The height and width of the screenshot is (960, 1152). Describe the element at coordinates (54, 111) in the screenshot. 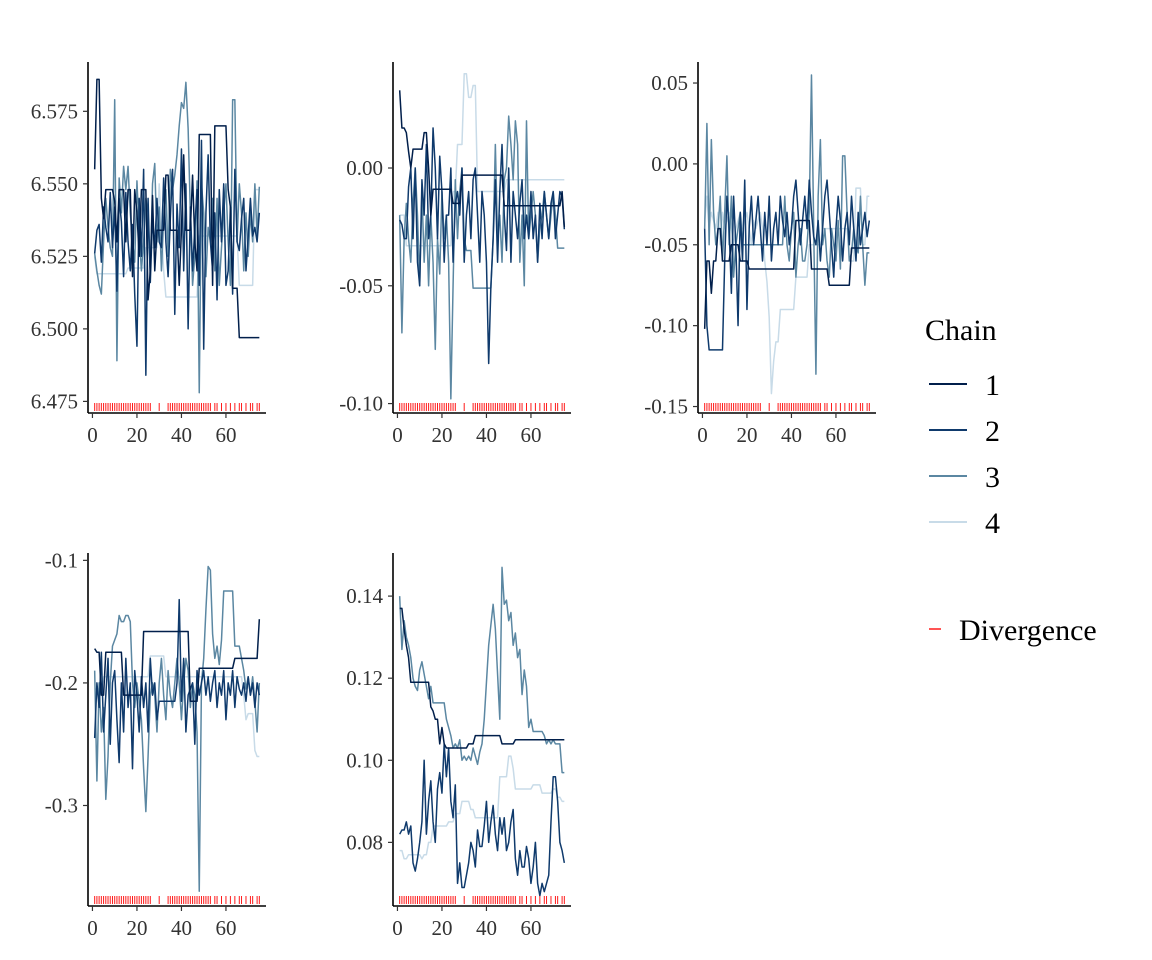

I see `y-tick-label: 6.575` at that location.